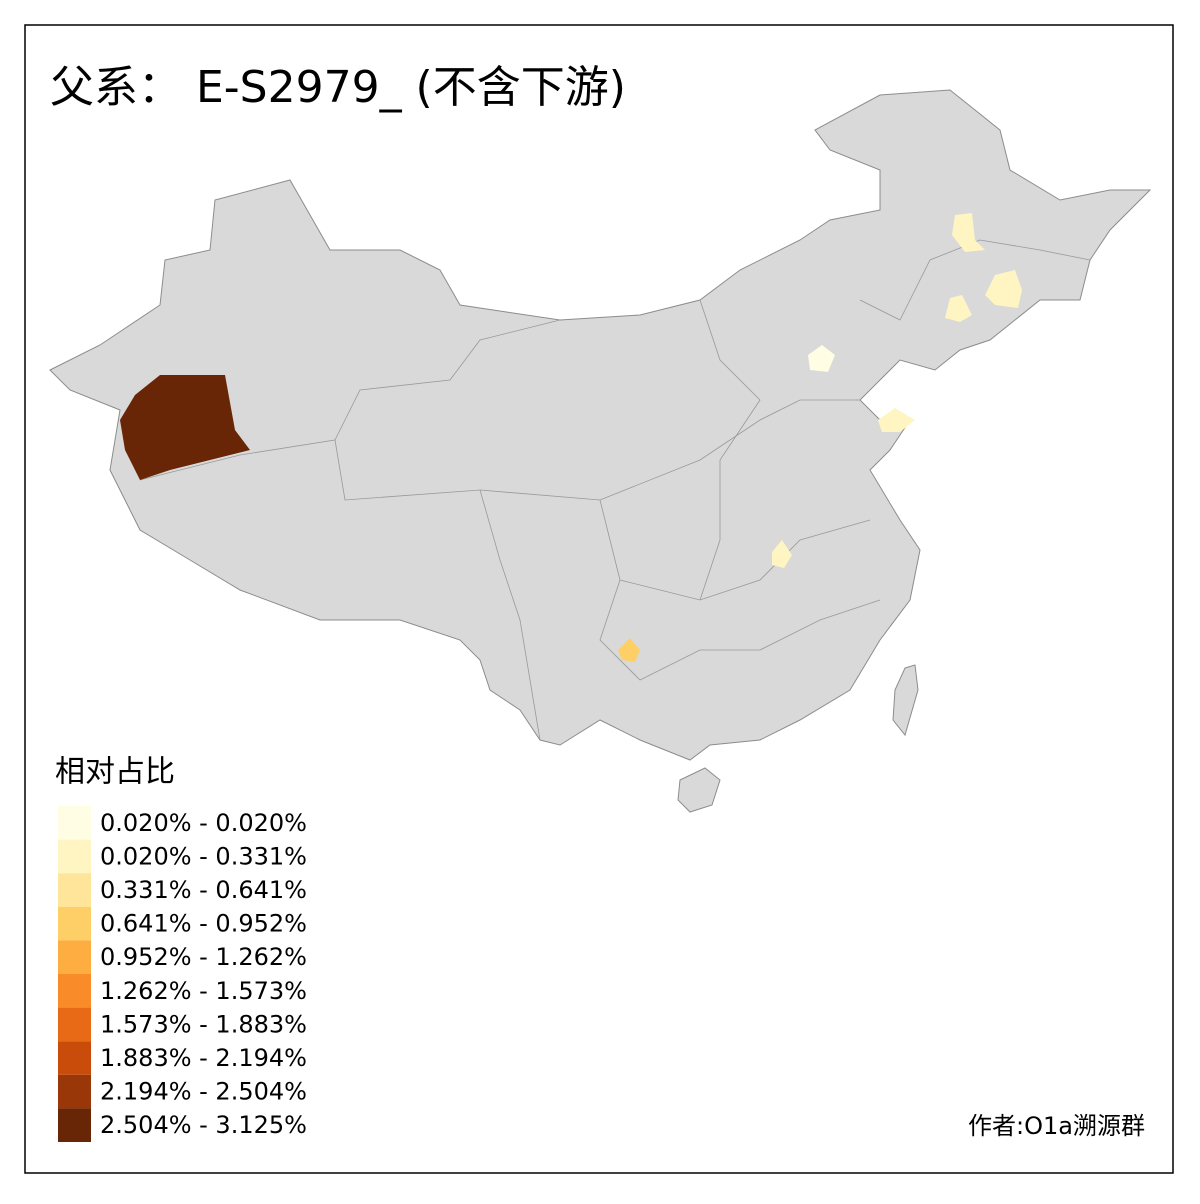 Image resolution: width=1200 pixels, height=1204 pixels. I want to click on legend-label: 0.952% - 1.262%, so click(203, 957).